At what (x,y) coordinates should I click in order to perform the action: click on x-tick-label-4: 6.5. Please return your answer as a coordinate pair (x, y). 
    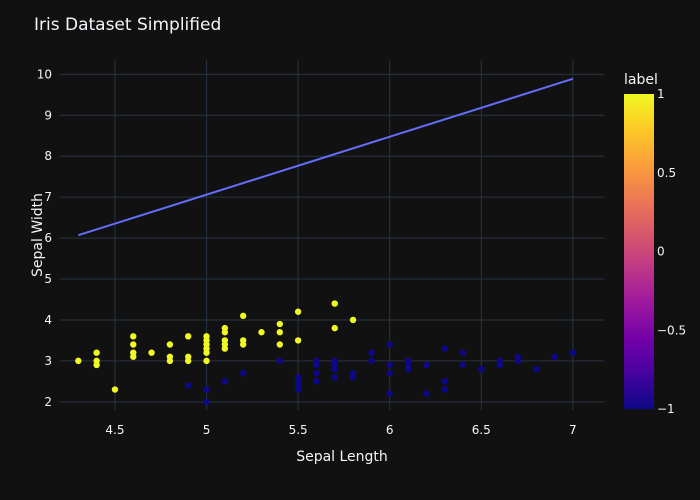
    Looking at the image, I should click on (481, 430).